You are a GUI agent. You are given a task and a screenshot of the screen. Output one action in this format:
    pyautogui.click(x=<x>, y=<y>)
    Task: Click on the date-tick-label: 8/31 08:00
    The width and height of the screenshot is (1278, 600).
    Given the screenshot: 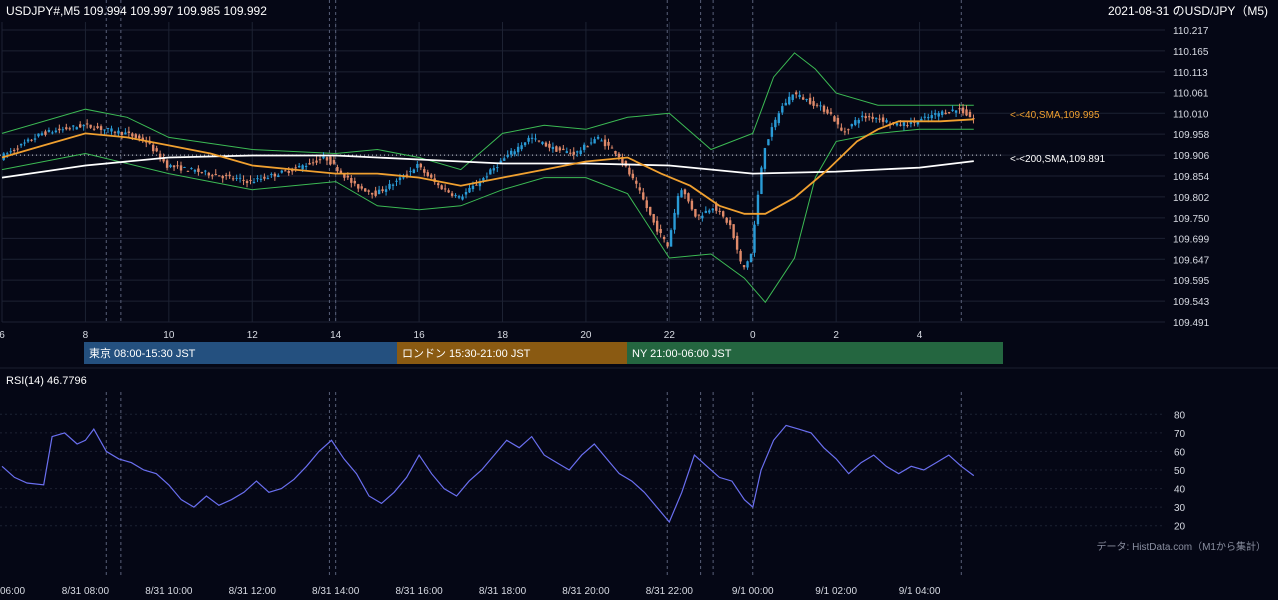 What is the action you would take?
    pyautogui.click(x=86, y=591)
    